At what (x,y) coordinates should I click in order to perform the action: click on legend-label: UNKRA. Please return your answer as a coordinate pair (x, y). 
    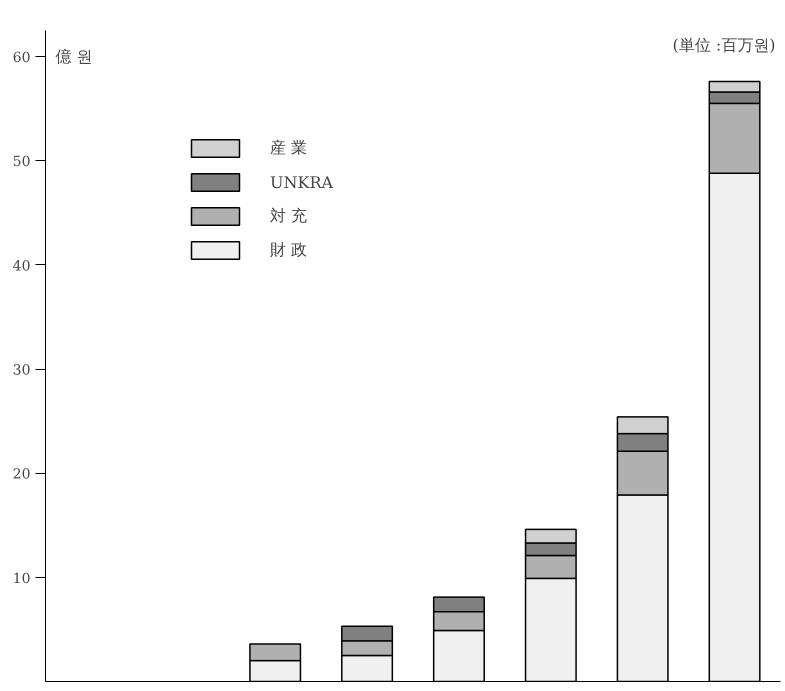
    Looking at the image, I should click on (302, 182).